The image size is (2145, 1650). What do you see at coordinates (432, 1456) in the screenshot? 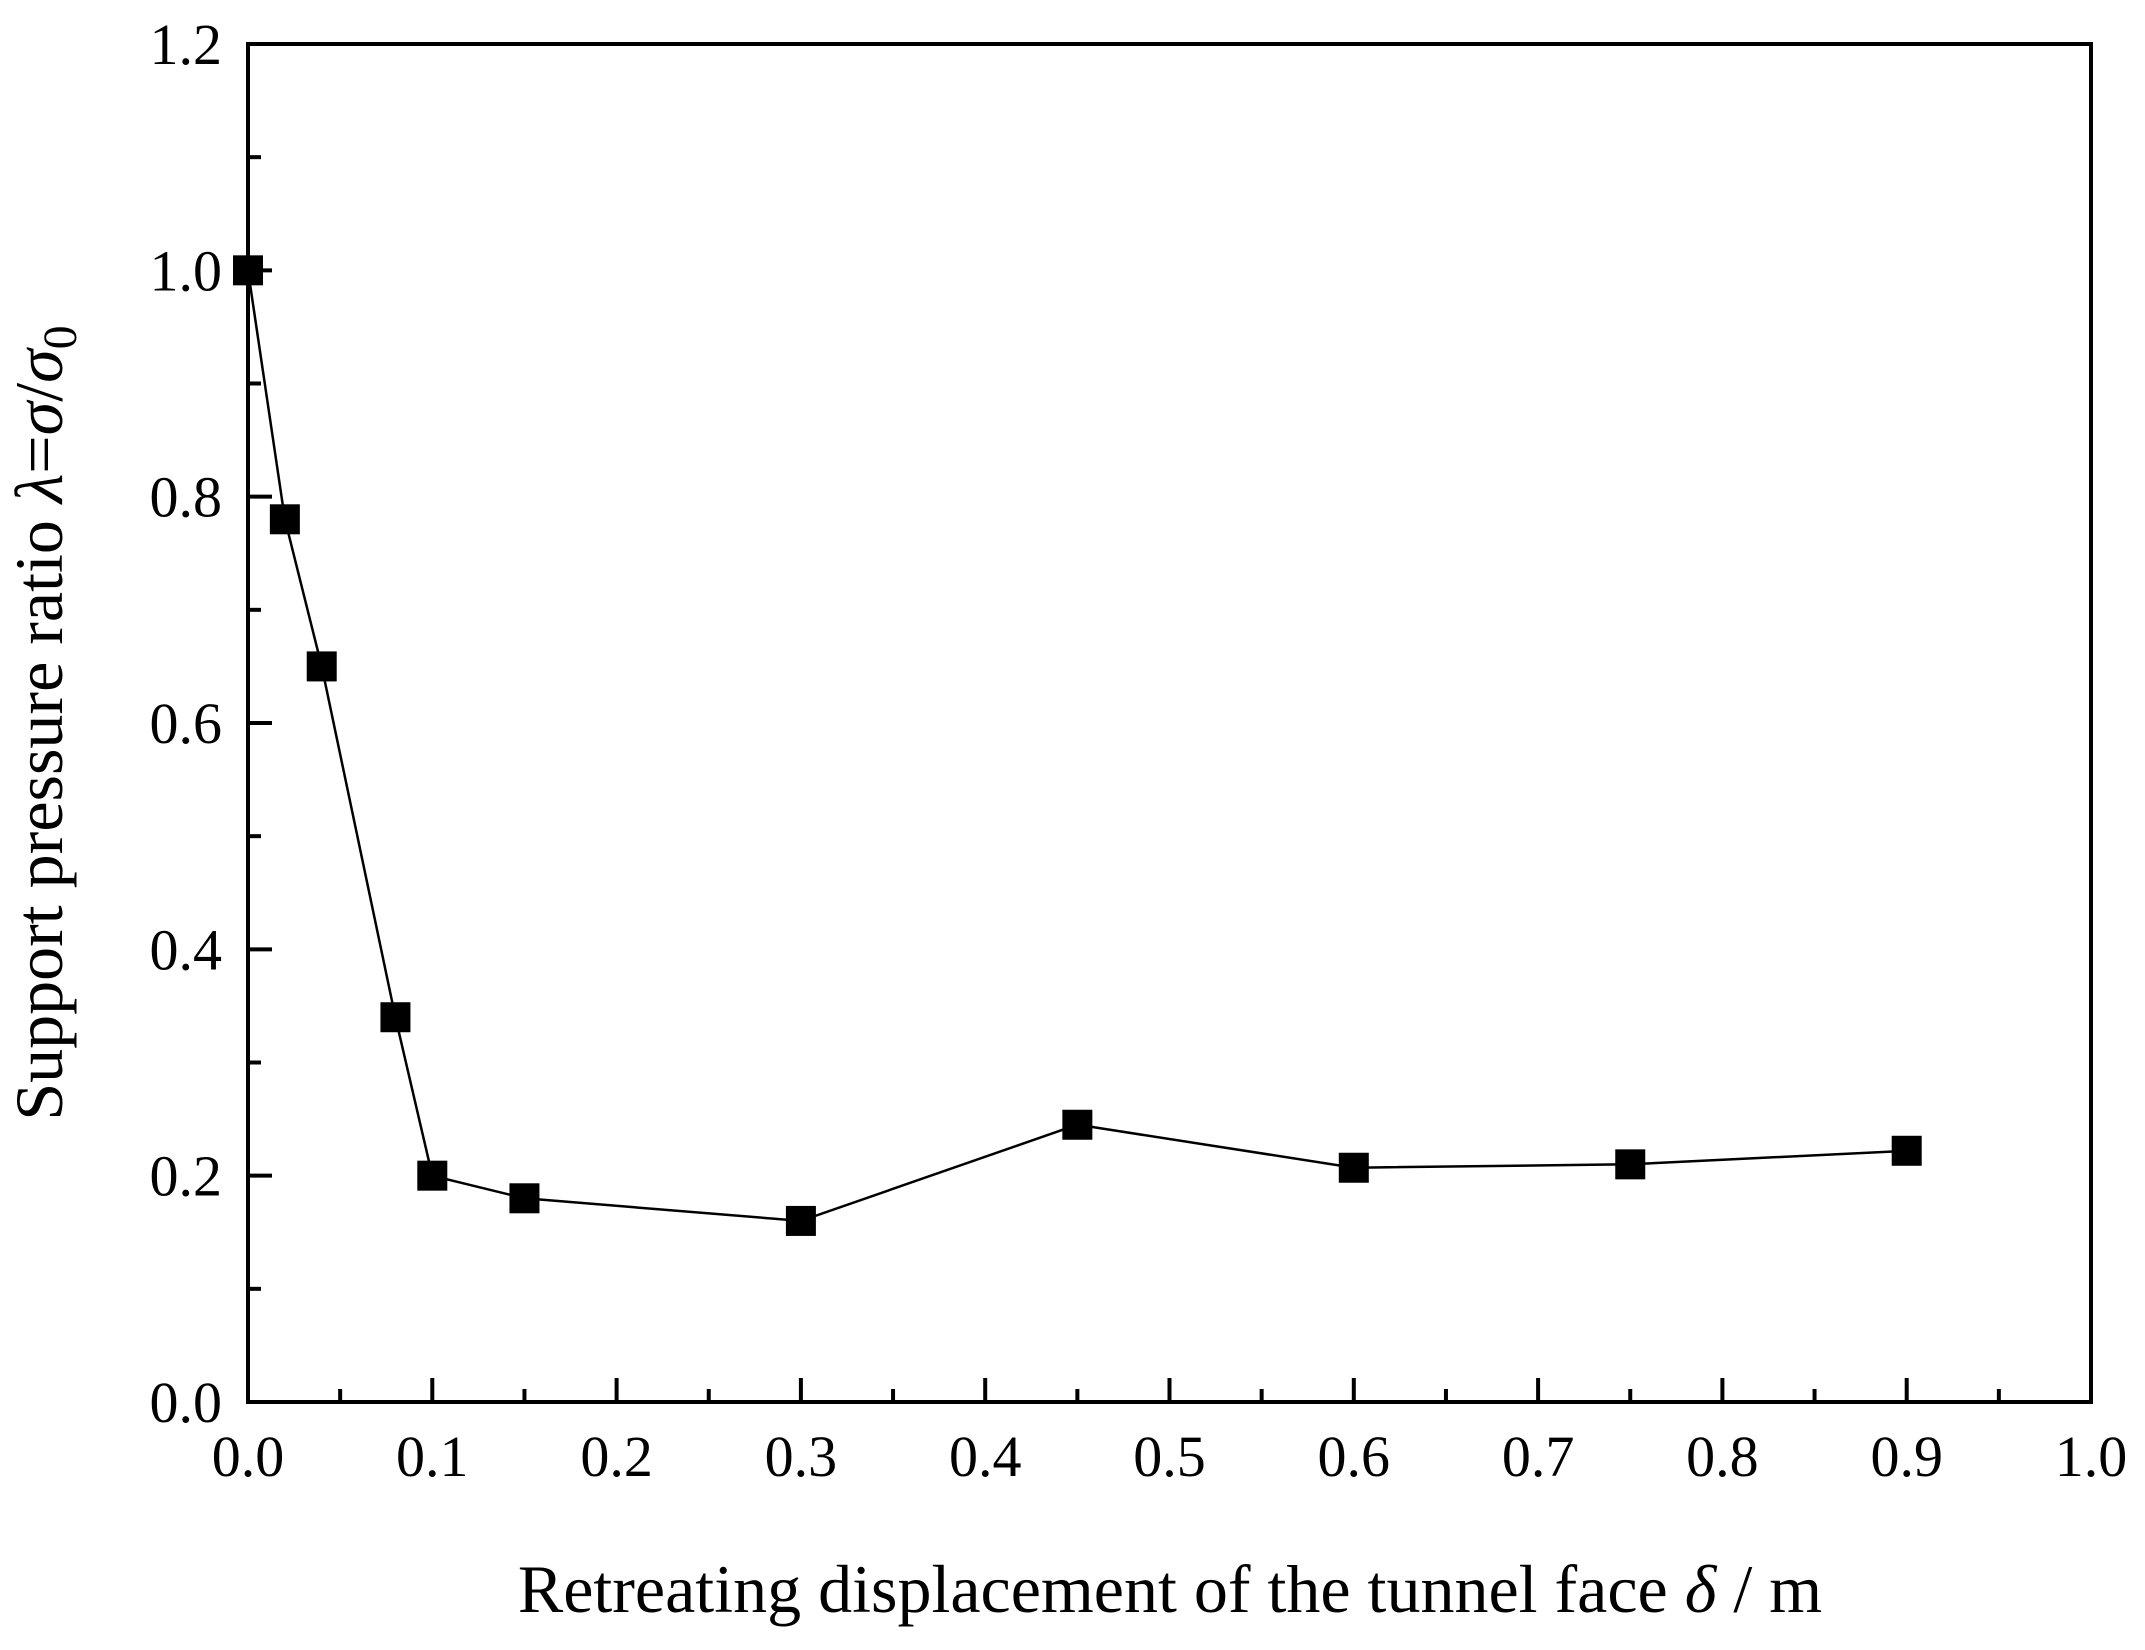
I see `x-tick-label: 0.1` at bounding box center [432, 1456].